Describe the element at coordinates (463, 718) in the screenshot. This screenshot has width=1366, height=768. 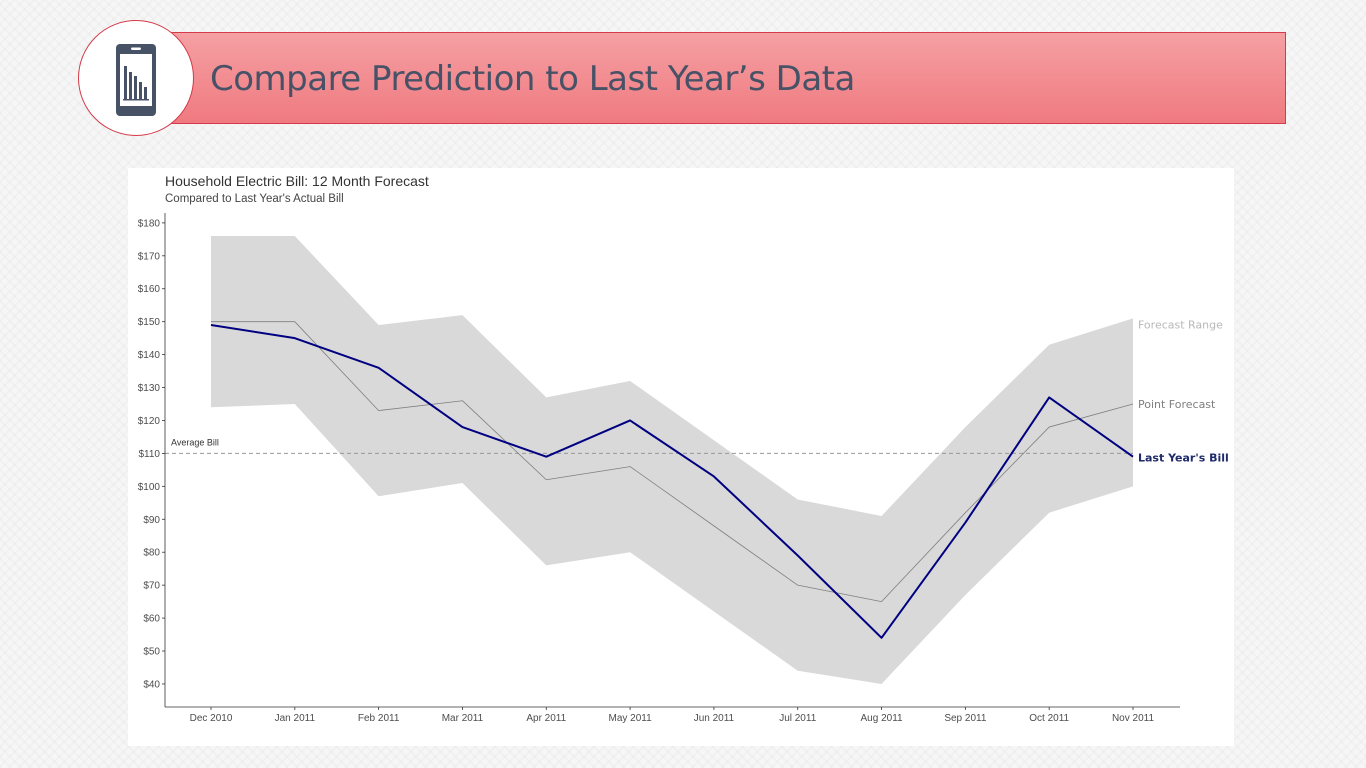
I see `x-tick-label: Mar 2011` at that location.